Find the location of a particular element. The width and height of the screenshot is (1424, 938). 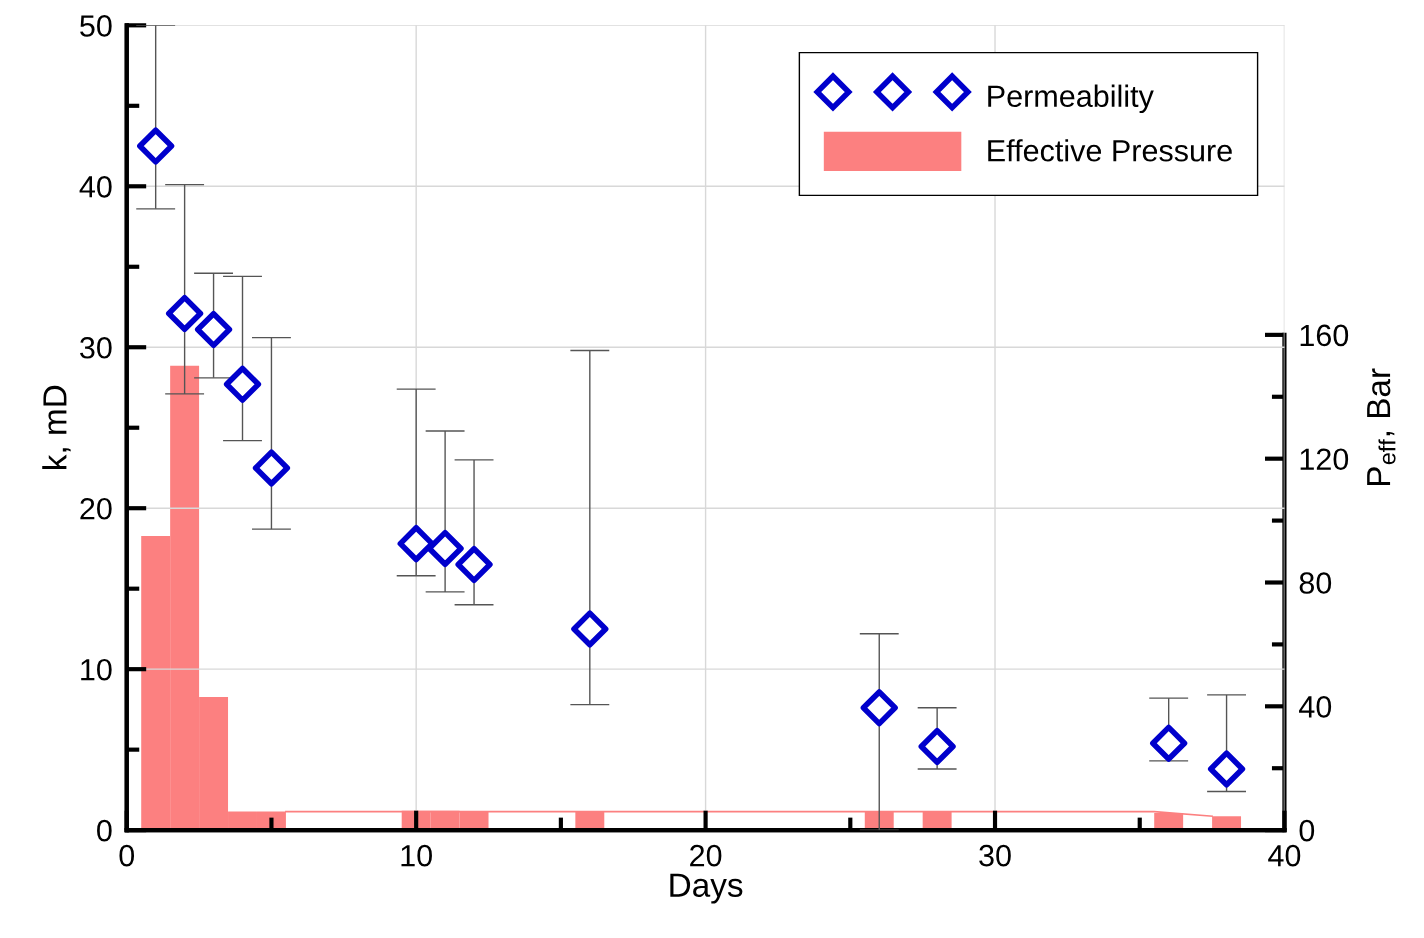

legend-label: Permeability is located at coordinates (1071, 99).